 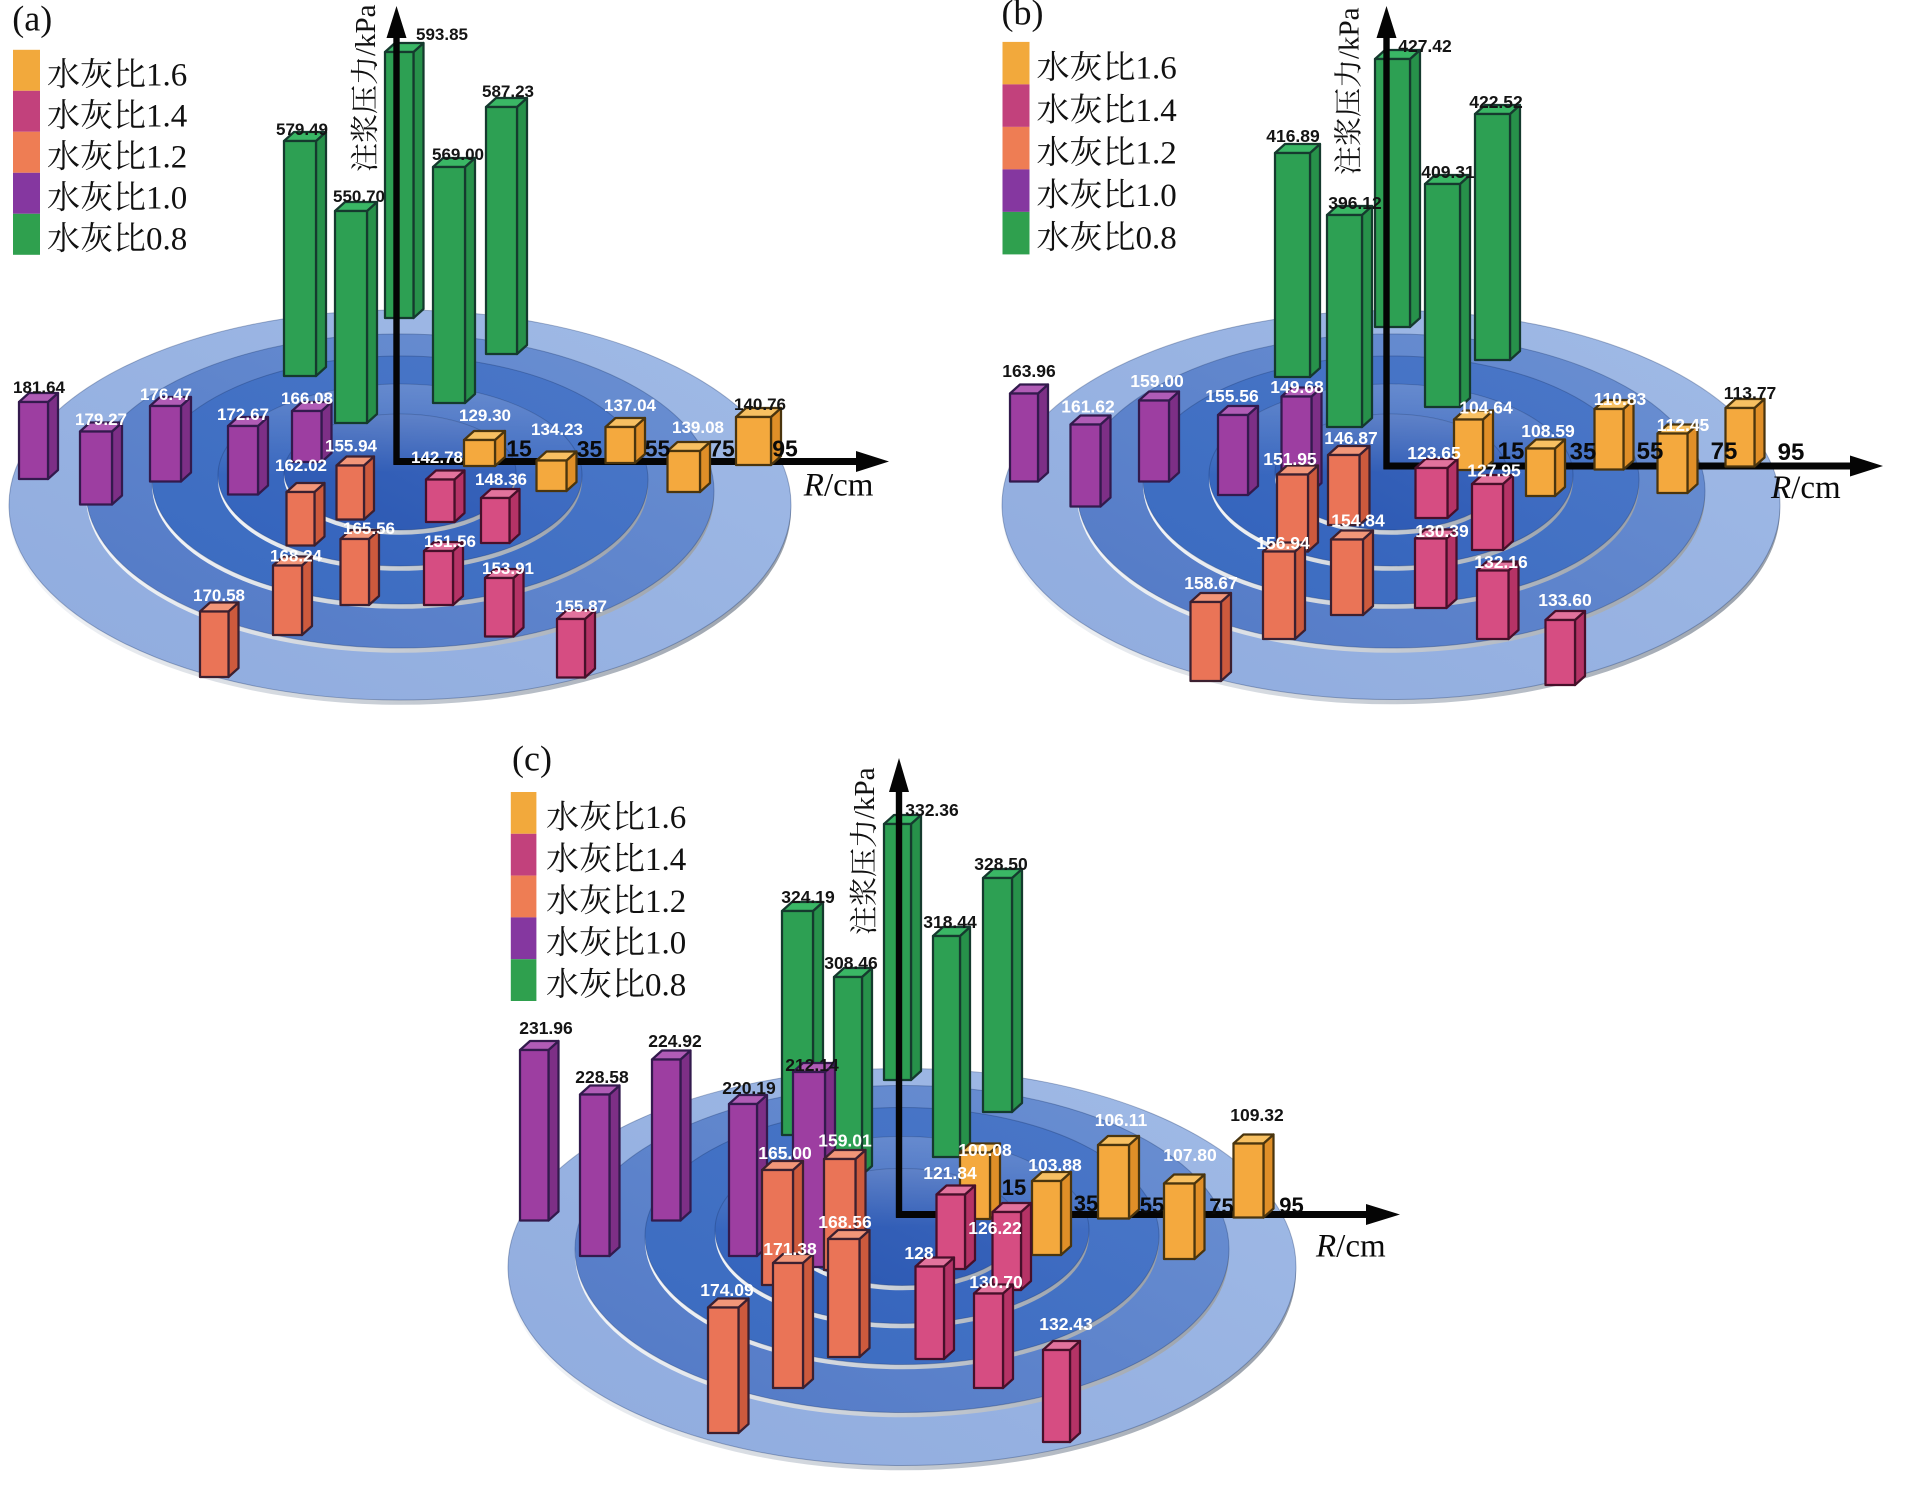 What do you see at coordinates (1620, 399) in the screenshot?
I see `svg-text: 110.83` at bounding box center [1620, 399].